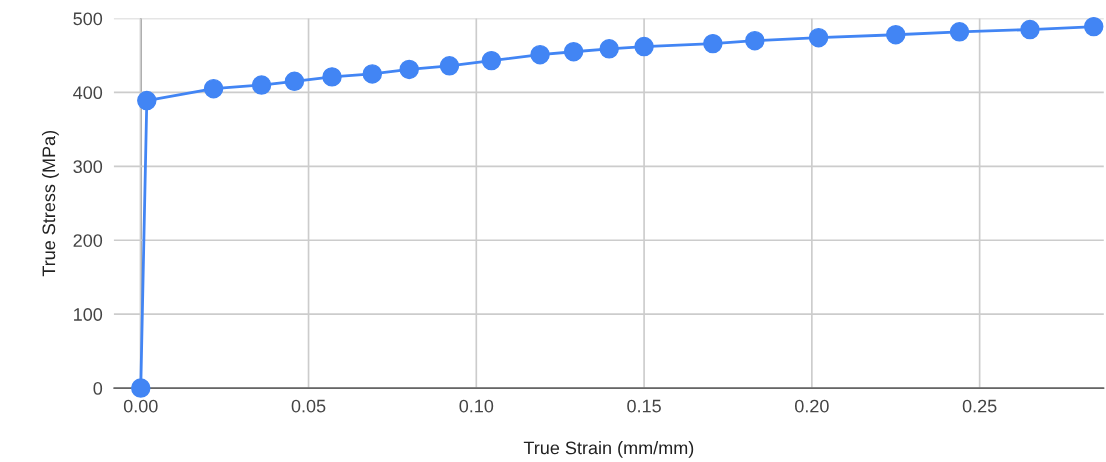 This screenshot has height=462, width=1106. Describe the element at coordinates (88, 314) in the screenshot. I see `y-tick-label: 100` at that location.